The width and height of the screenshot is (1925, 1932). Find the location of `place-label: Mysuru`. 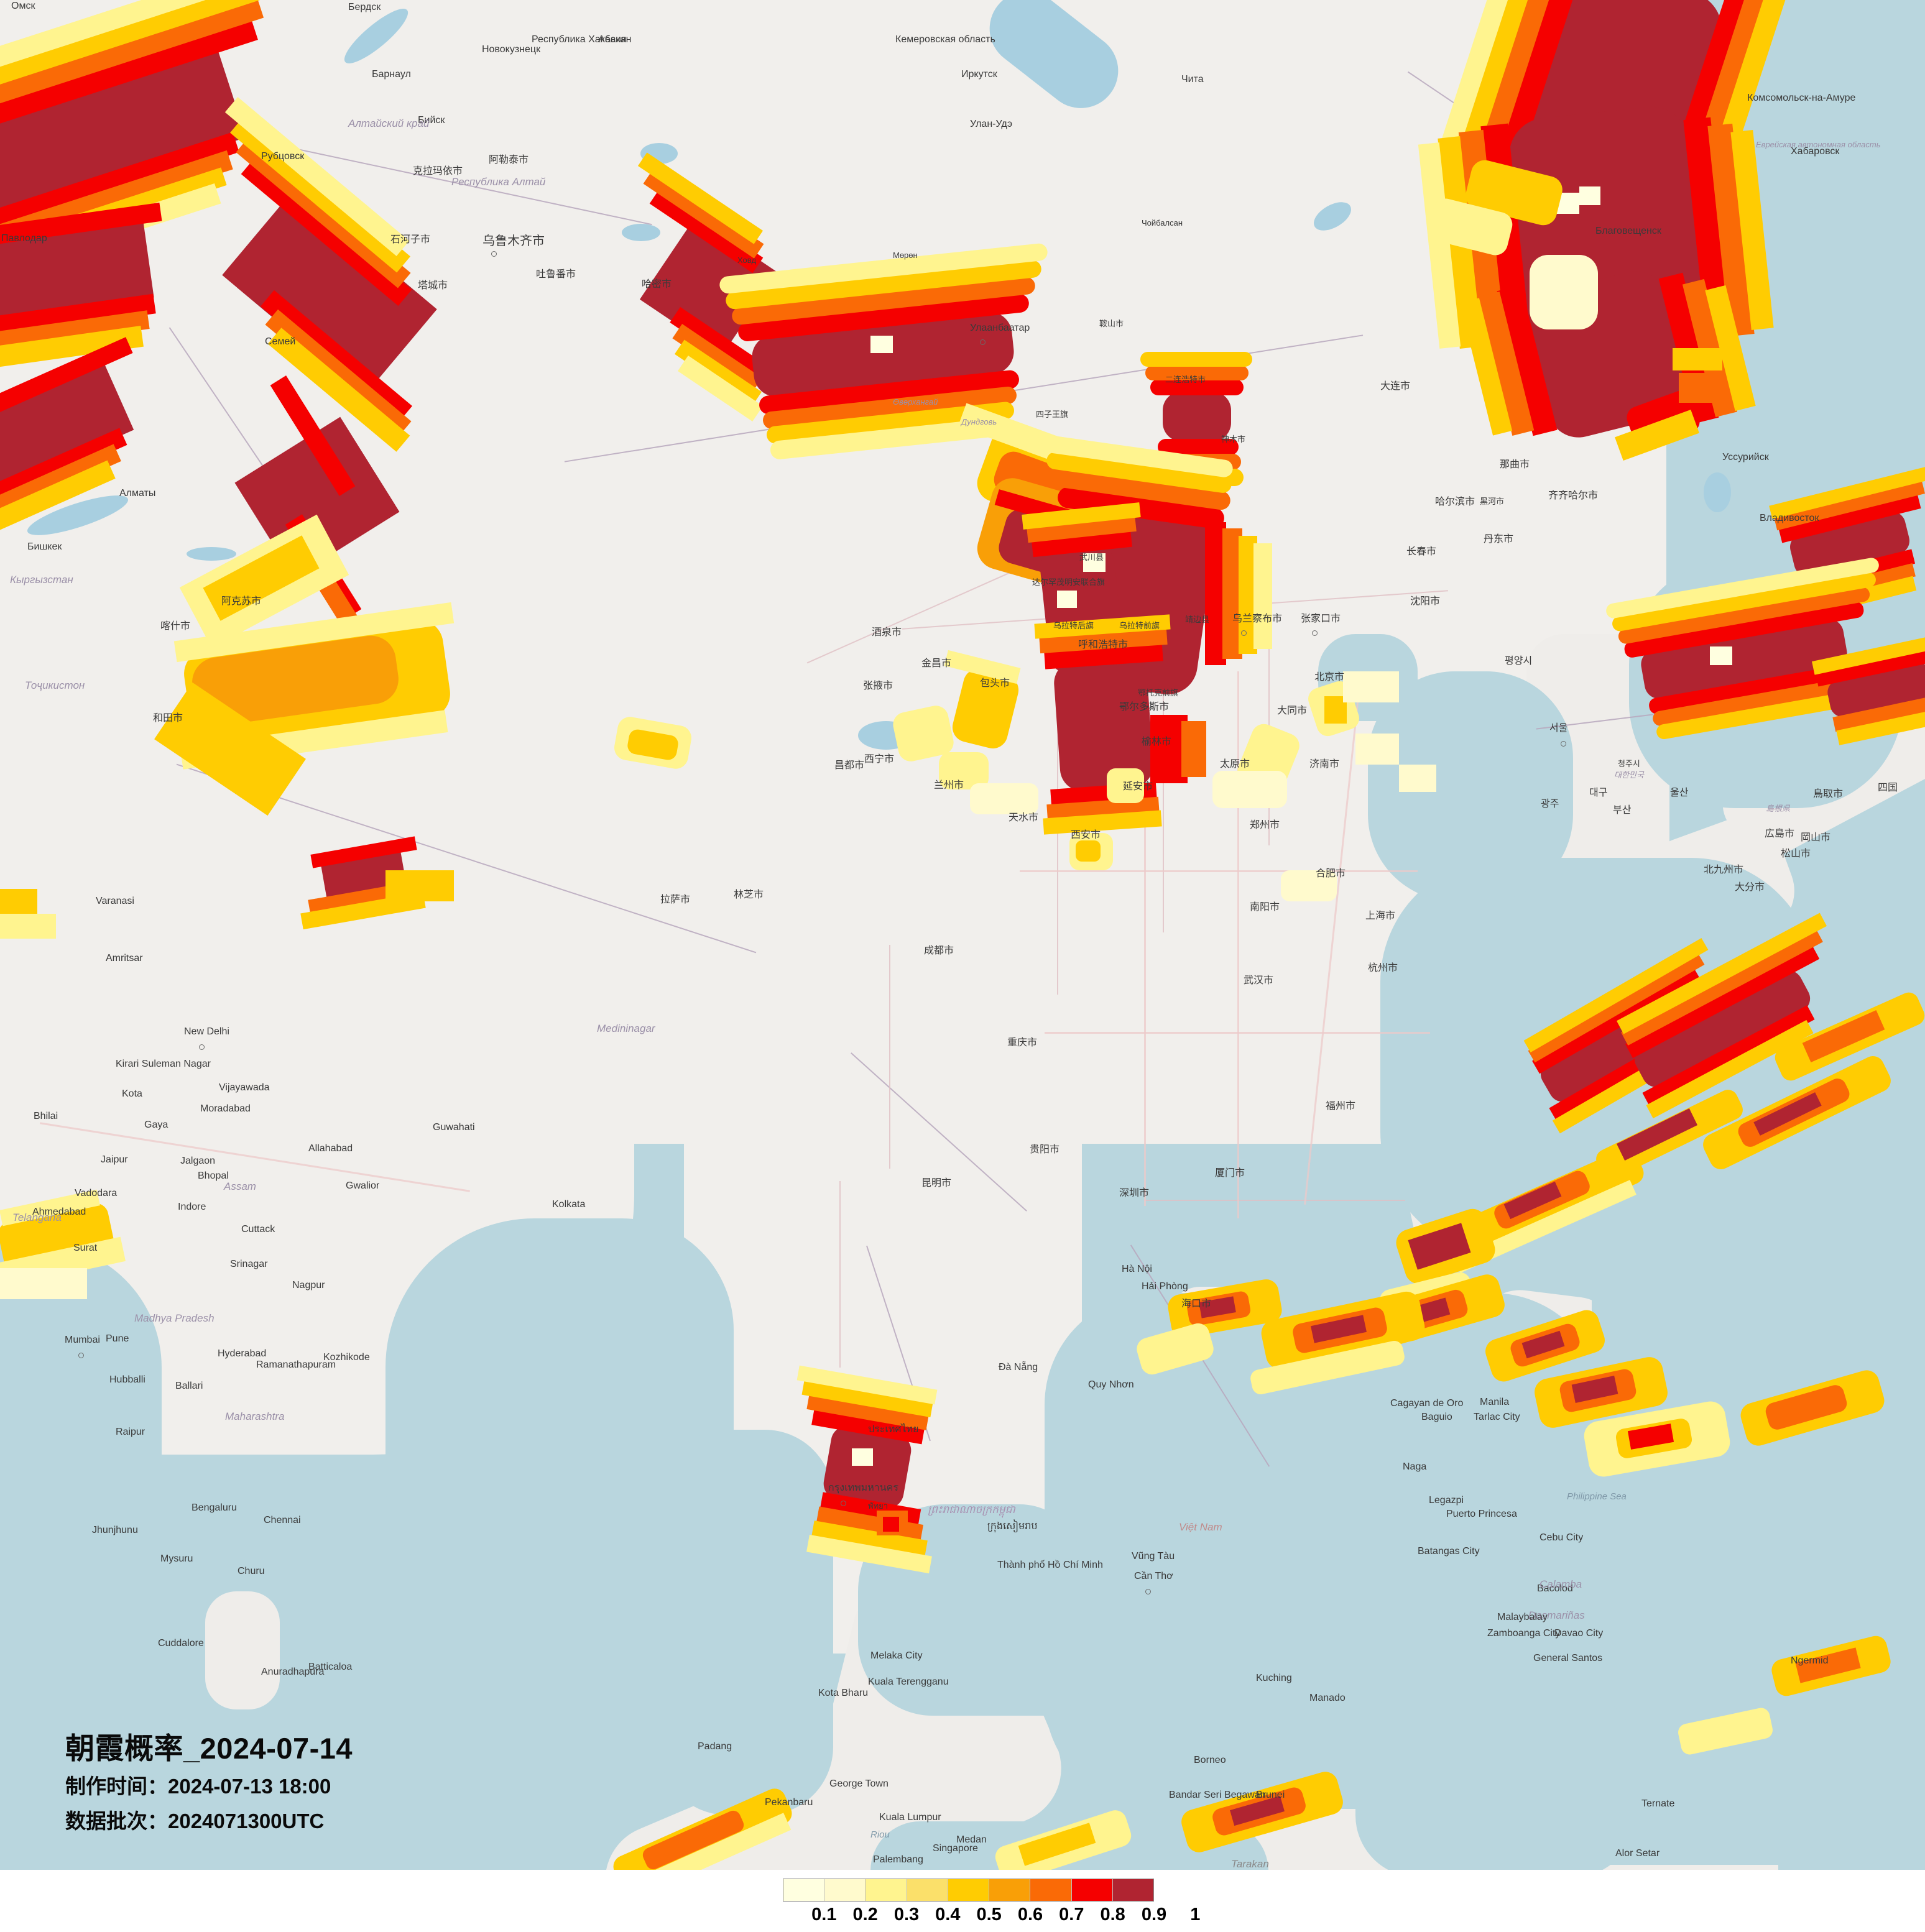

place-label: Mysuru is located at coordinates (176, 1558).